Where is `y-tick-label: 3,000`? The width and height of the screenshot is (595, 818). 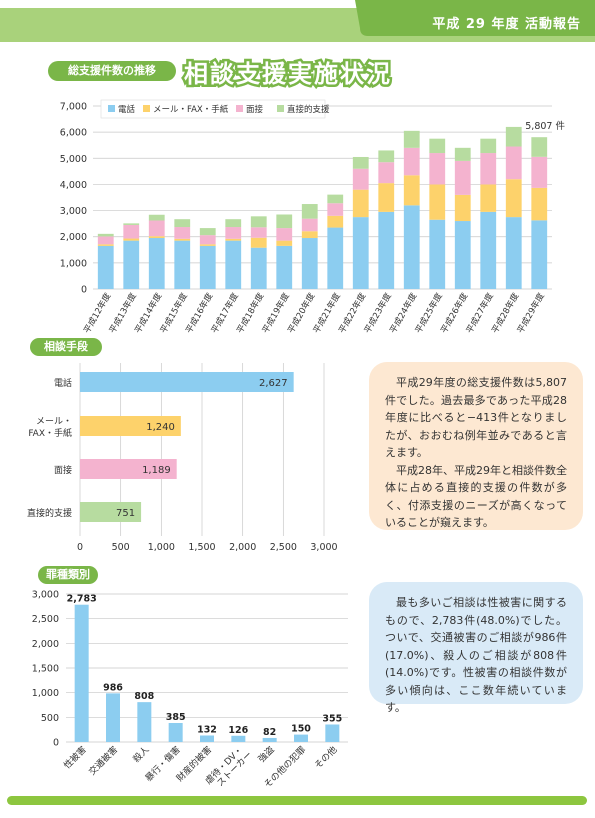
y-tick-label: 3,000 is located at coordinates (45, 595).